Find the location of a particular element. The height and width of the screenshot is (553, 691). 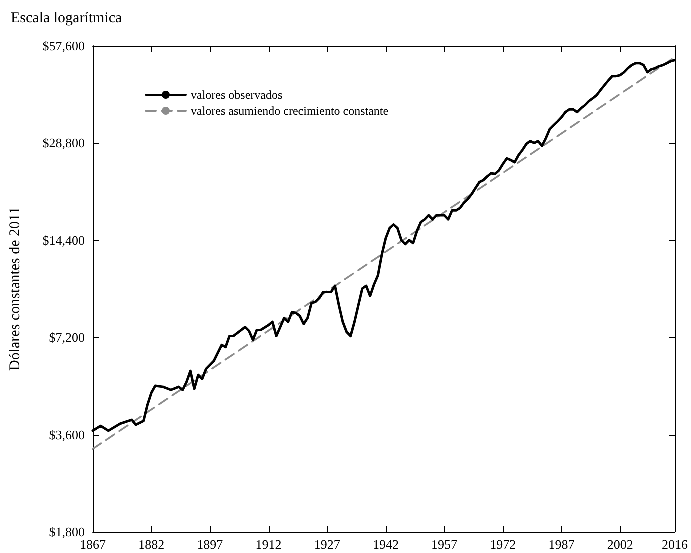

y-tick-label: $7,200 is located at coordinates (67, 338).